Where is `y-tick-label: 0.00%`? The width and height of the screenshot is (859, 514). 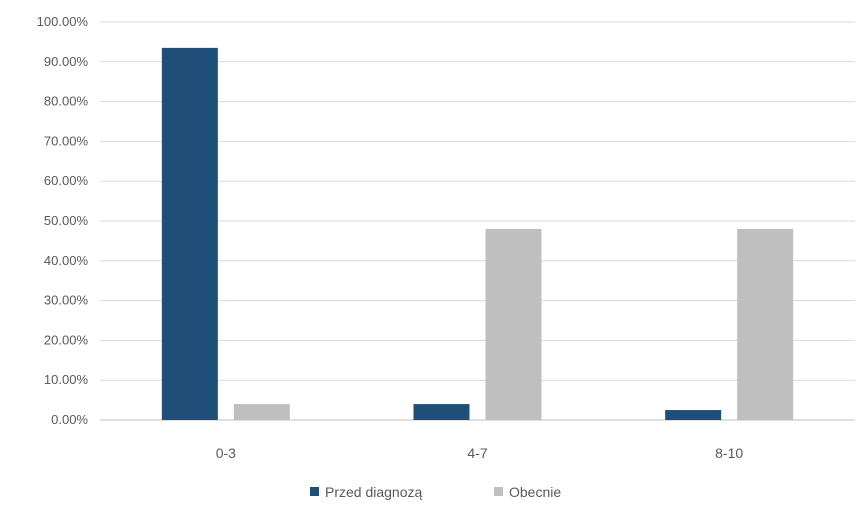
y-tick-label: 0.00% is located at coordinates (69, 419).